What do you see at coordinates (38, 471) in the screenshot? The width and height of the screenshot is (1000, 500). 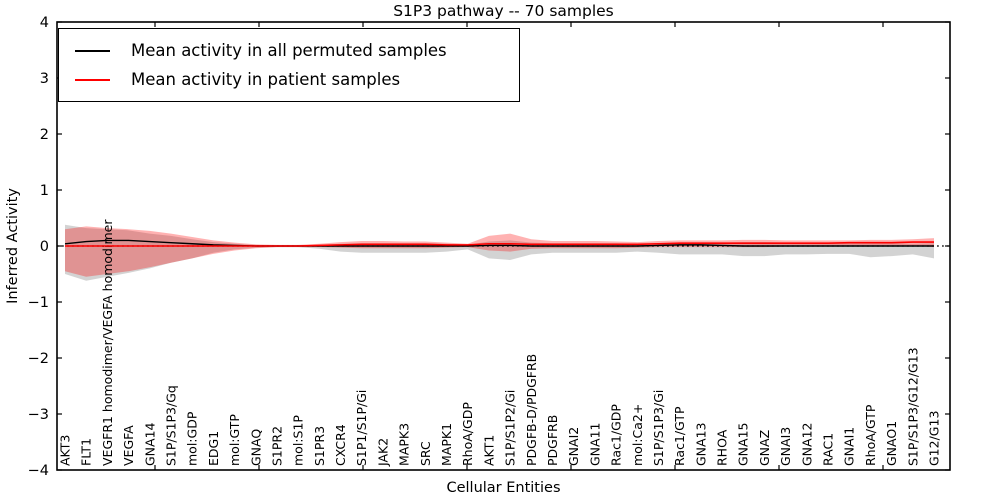 I see `y-tick-label: −4` at bounding box center [38, 471].